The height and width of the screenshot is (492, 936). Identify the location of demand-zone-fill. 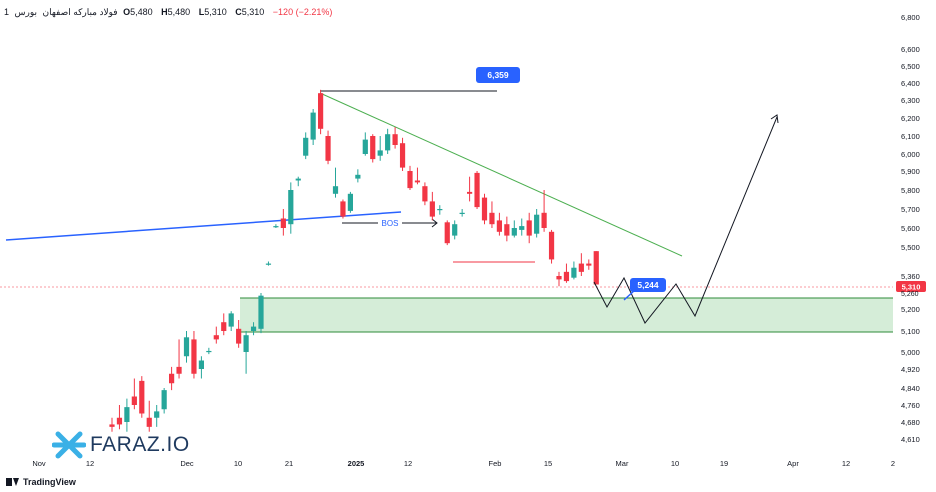
(566, 315).